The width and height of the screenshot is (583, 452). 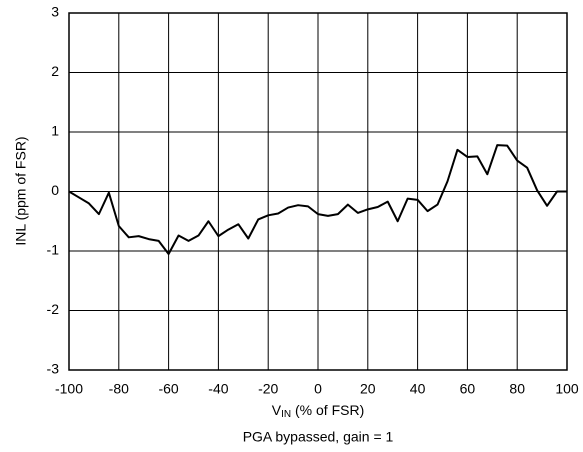 What do you see at coordinates (55, 12) in the screenshot?
I see `y-tick-label: 3` at bounding box center [55, 12].